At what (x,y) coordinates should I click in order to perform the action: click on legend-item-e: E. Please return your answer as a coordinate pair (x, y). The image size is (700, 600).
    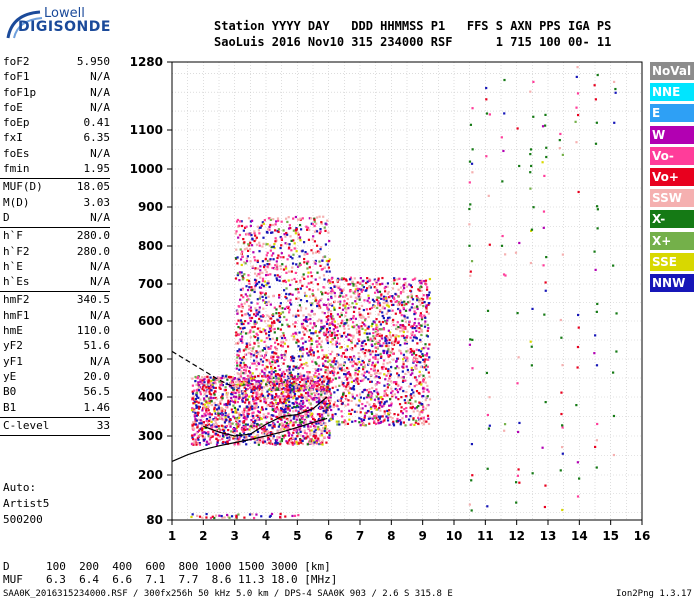
    Looking at the image, I should click on (672, 113).